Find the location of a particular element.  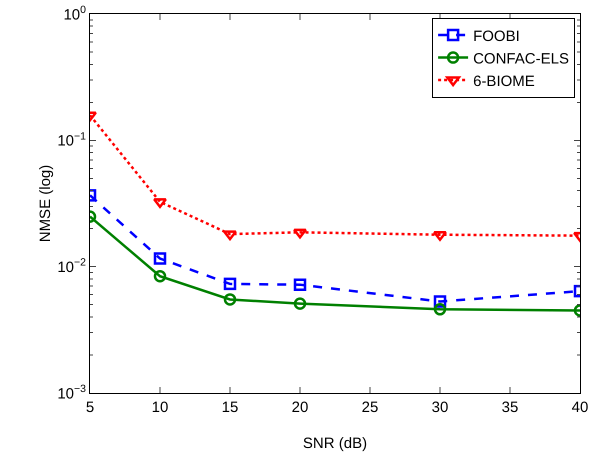

x-tick-label: 40 is located at coordinates (580, 407).